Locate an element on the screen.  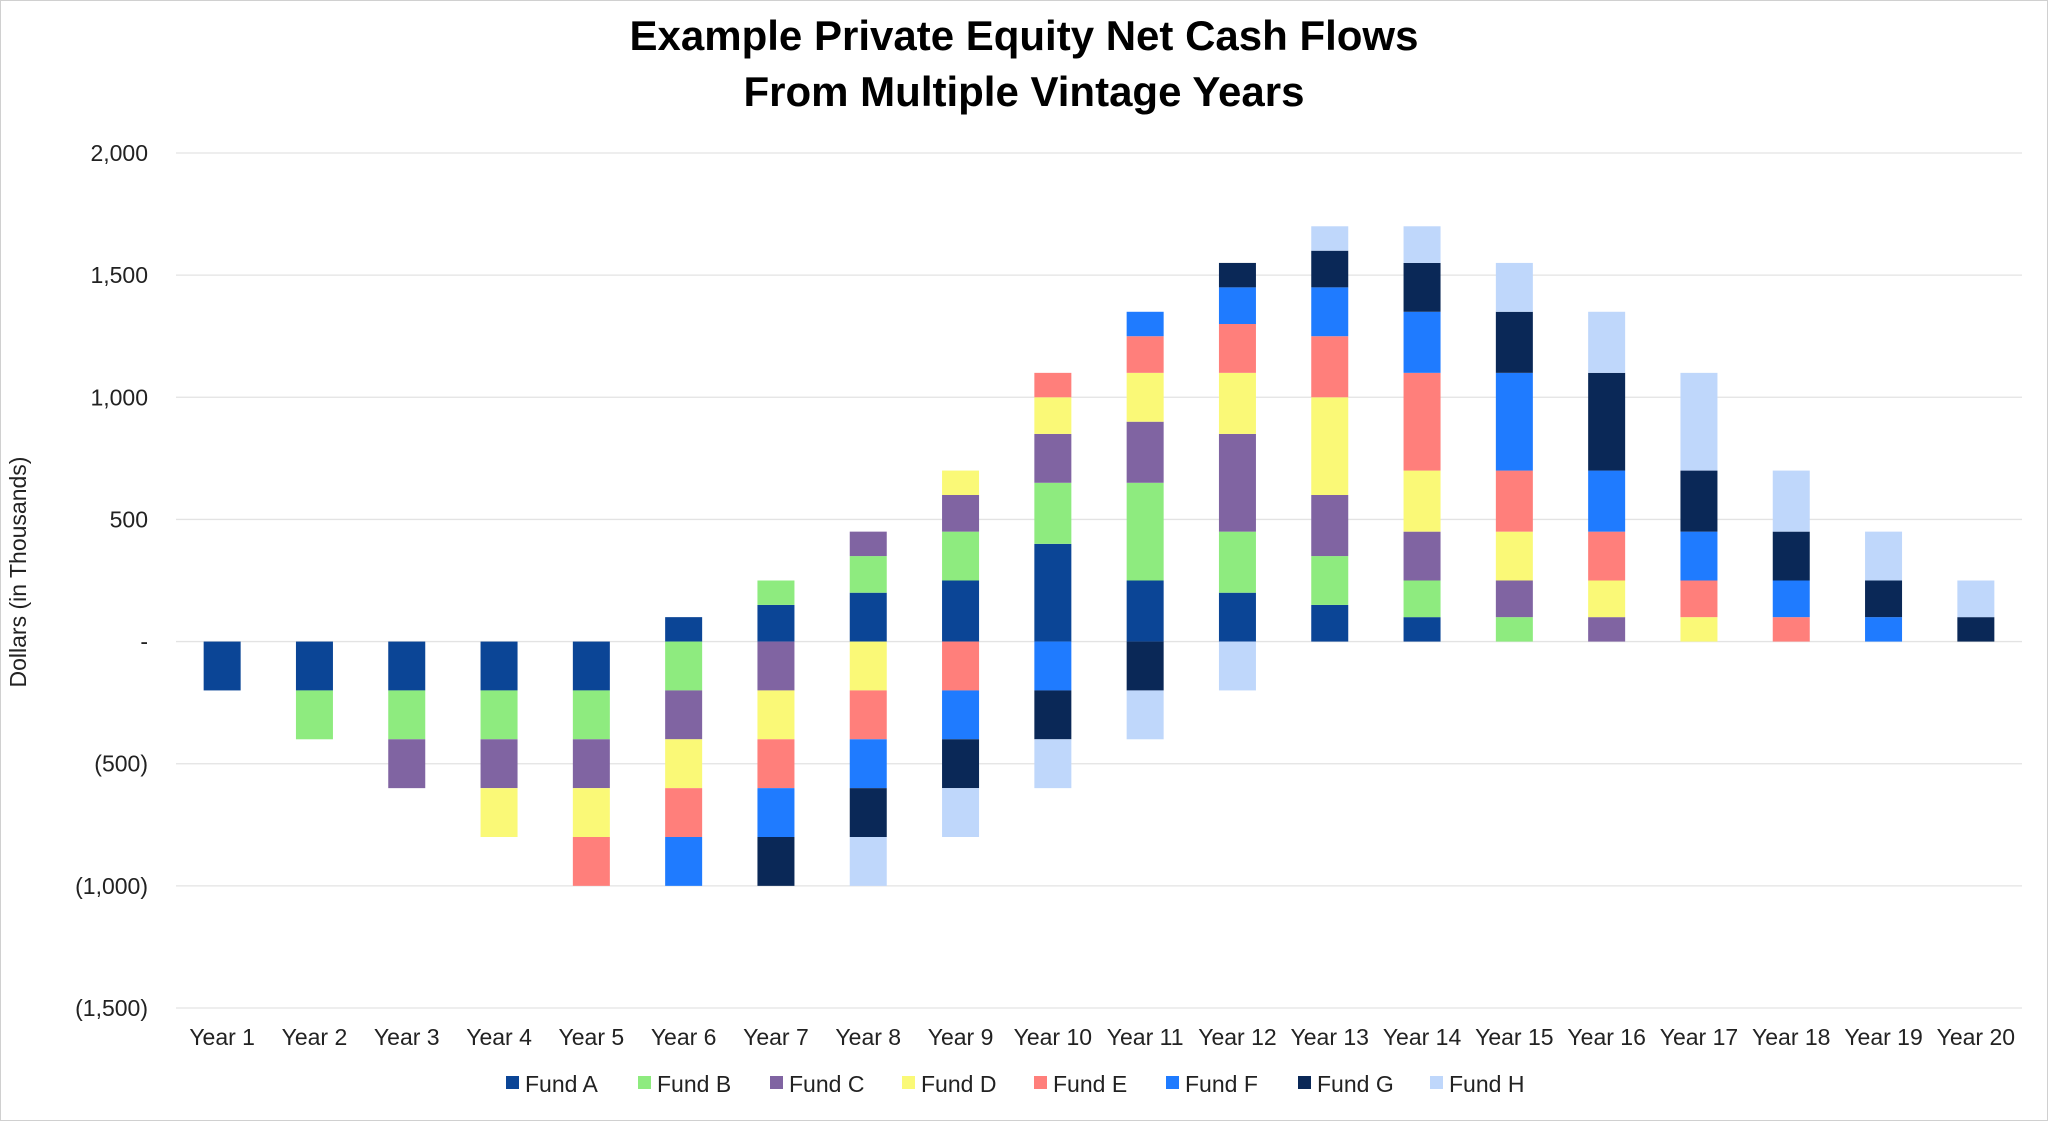
x-tick-label: Year 20 is located at coordinates (1976, 1037).